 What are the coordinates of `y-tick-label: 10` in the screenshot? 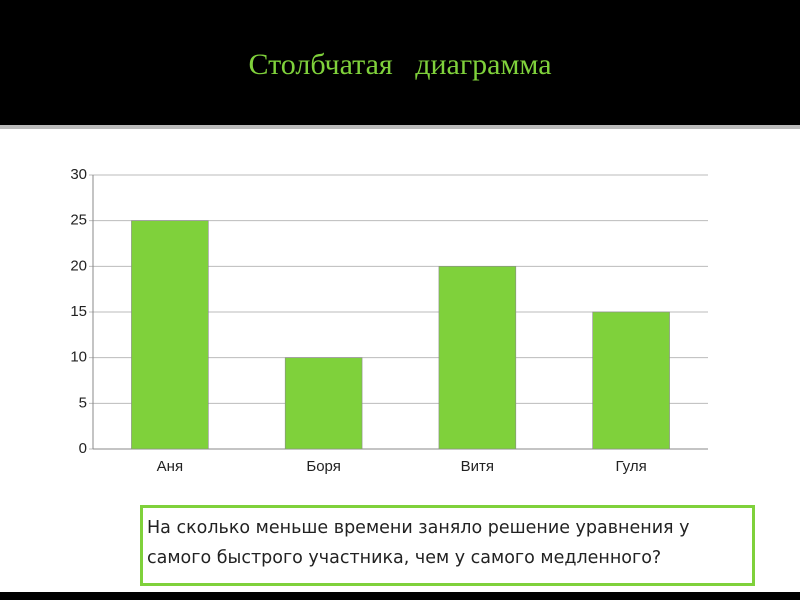 It's located at (78, 357).